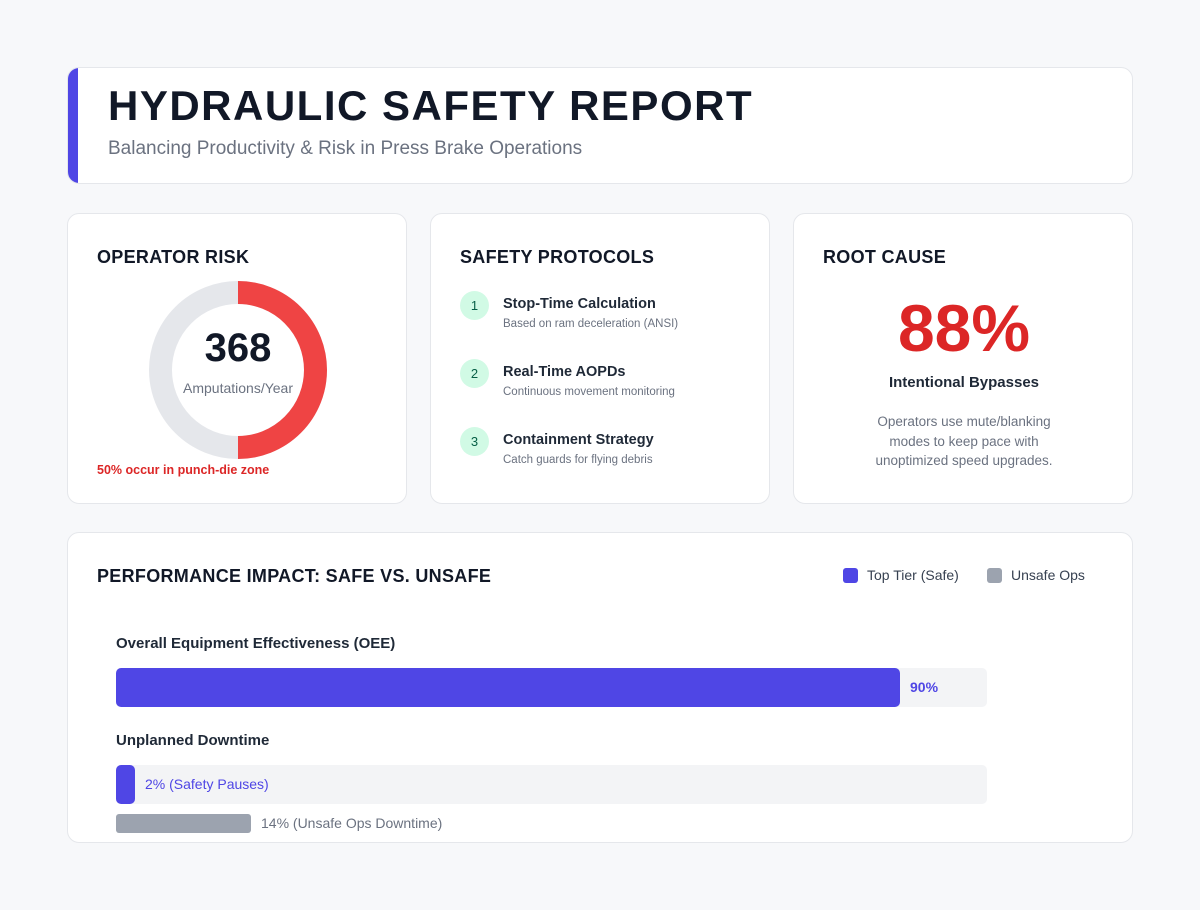  Describe the element at coordinates (508, 687) in the screenshot. I see `bar-oee-safe` at that location.